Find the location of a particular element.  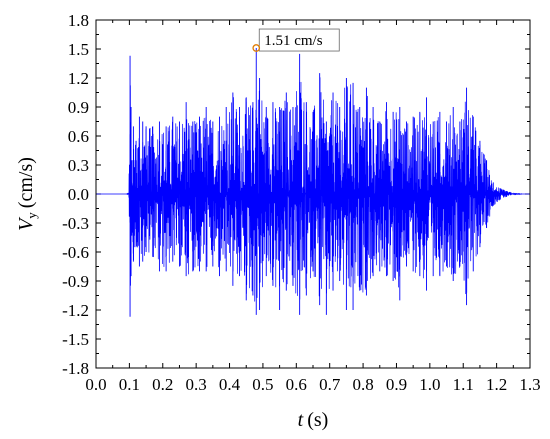

y-tick-label: -1.5 is located at coordinates (75, 339).